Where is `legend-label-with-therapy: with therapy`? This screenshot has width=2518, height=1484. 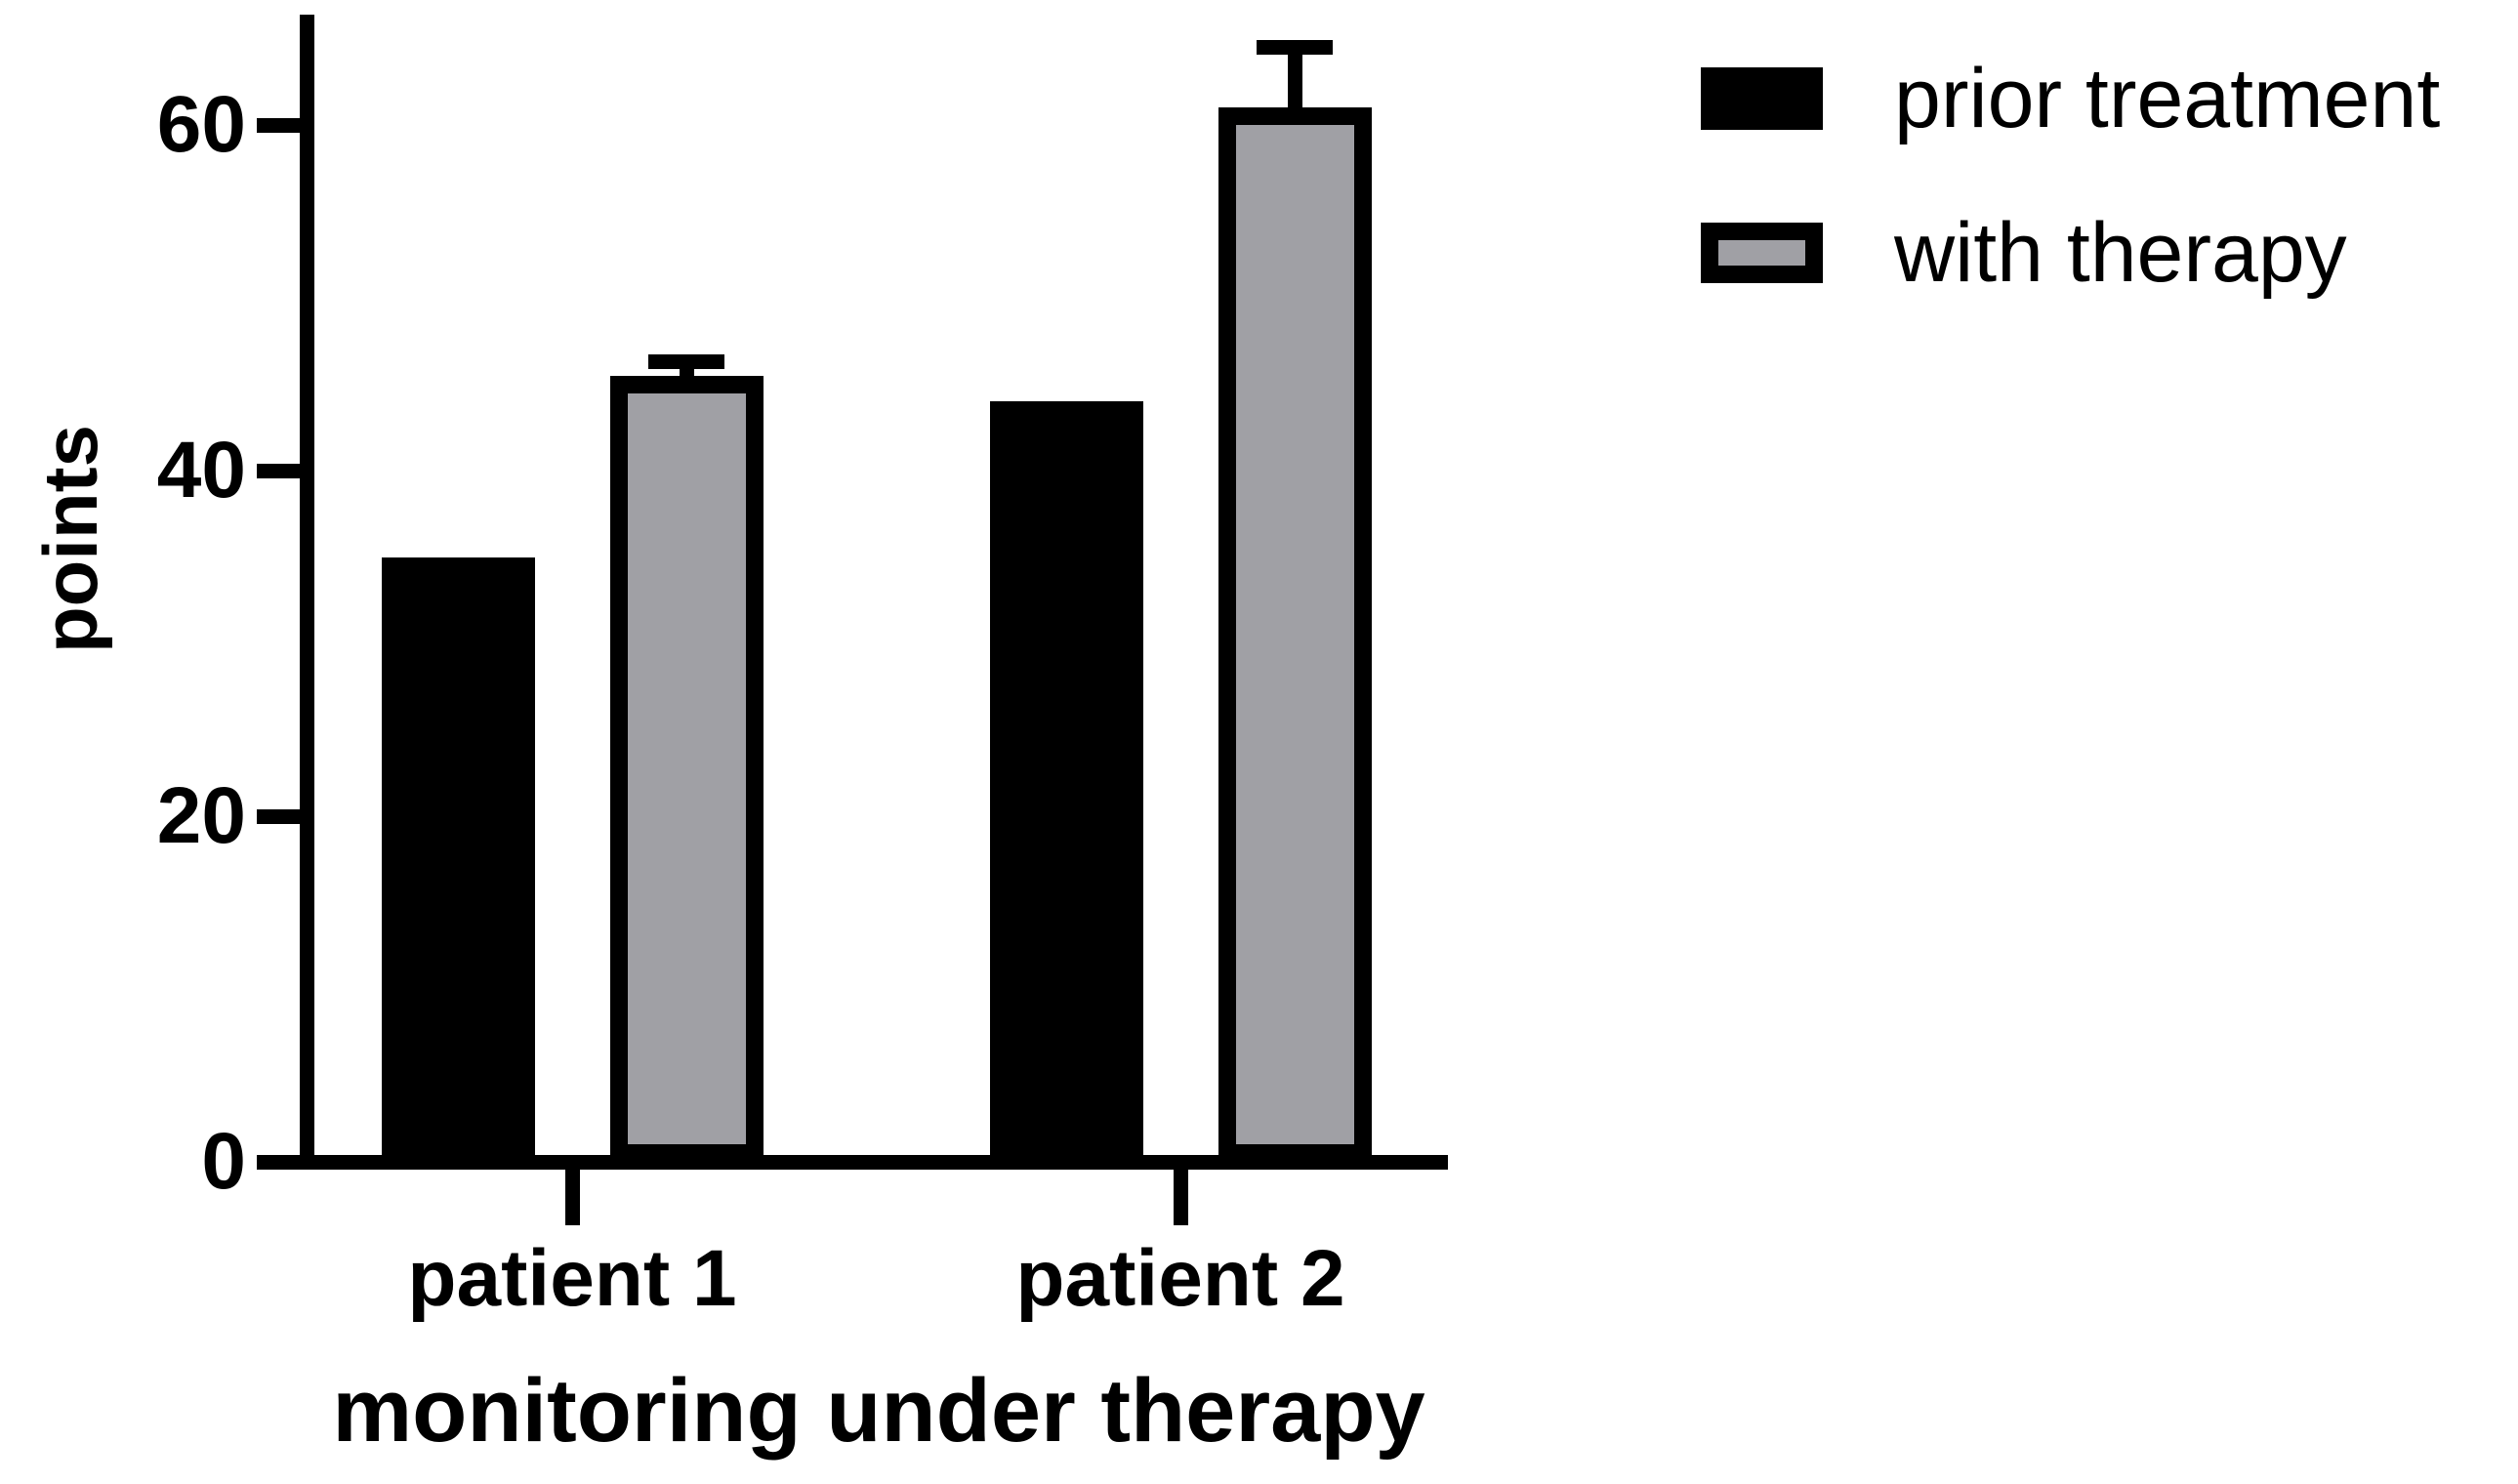
legend-label-with-therapy: with therapy is located at coordinates (2121, 253).